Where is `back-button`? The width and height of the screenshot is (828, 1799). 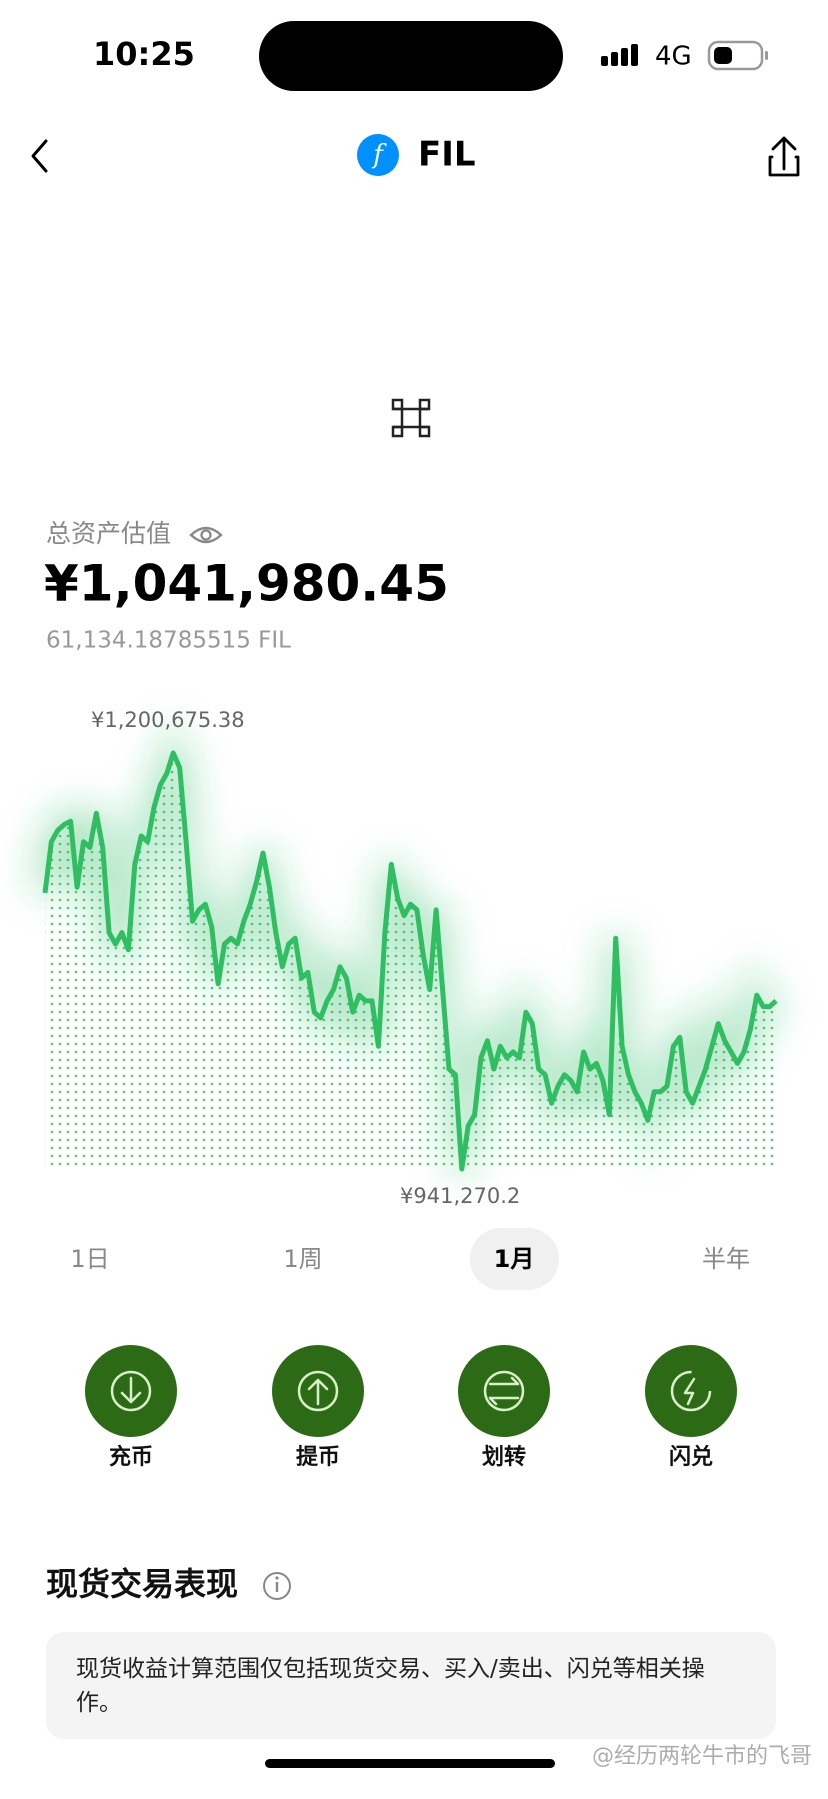
back-button is located at coordinates (39, 156).